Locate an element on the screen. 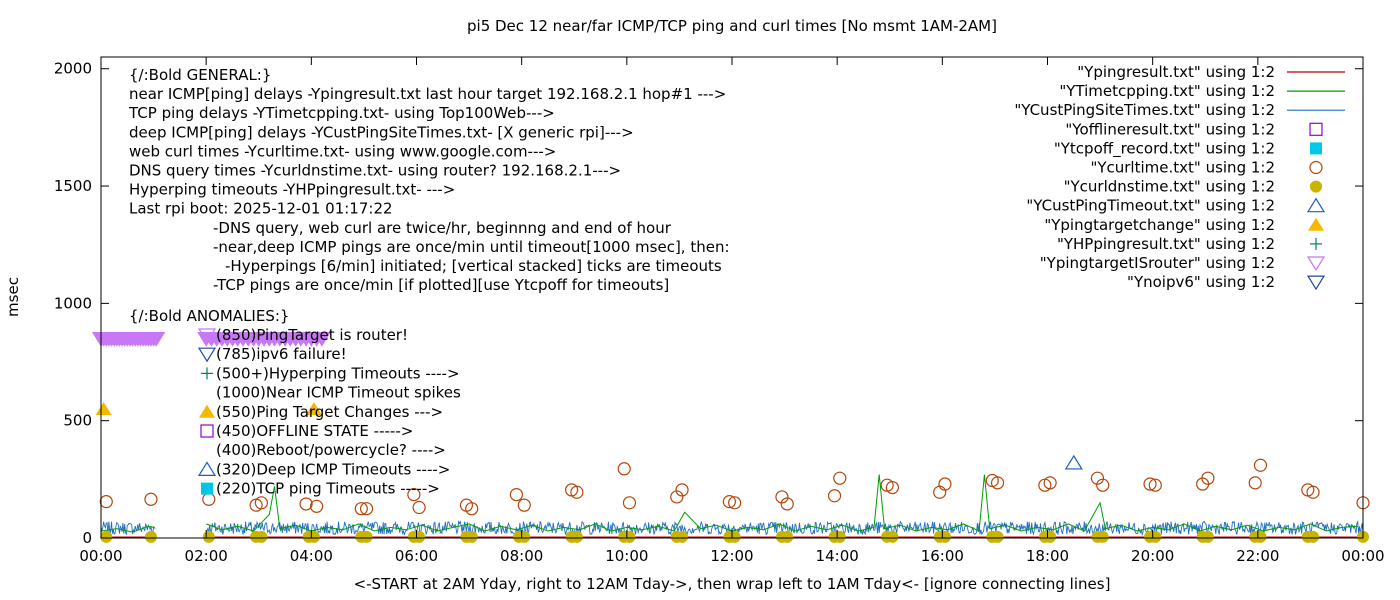 This screenshot has width=1400, height=600. series-1-point is located at coordinates (313, 408).